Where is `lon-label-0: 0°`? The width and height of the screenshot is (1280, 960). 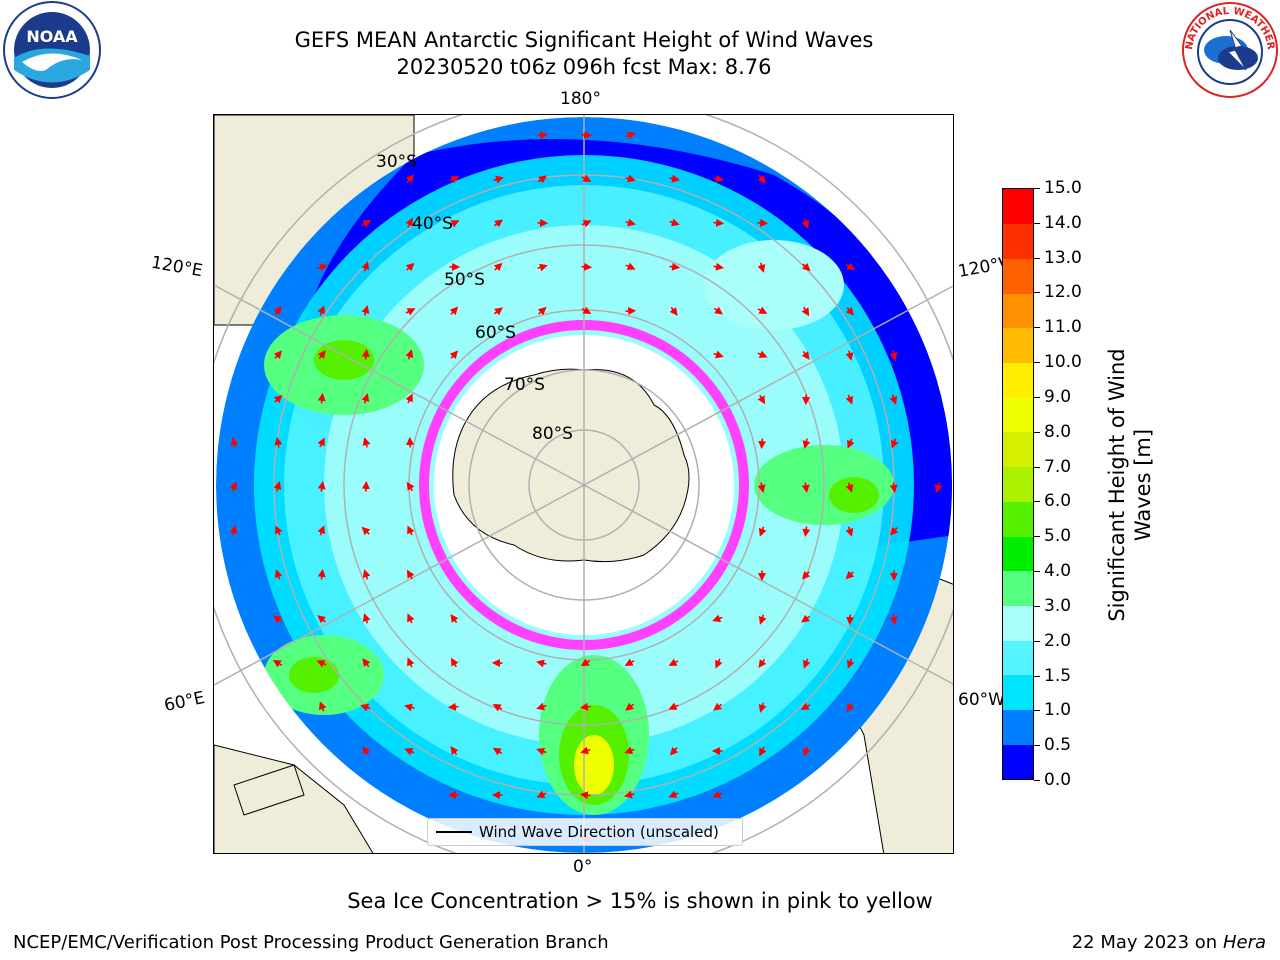
lon-label-0: 0° is located at coordinates (583, 867).